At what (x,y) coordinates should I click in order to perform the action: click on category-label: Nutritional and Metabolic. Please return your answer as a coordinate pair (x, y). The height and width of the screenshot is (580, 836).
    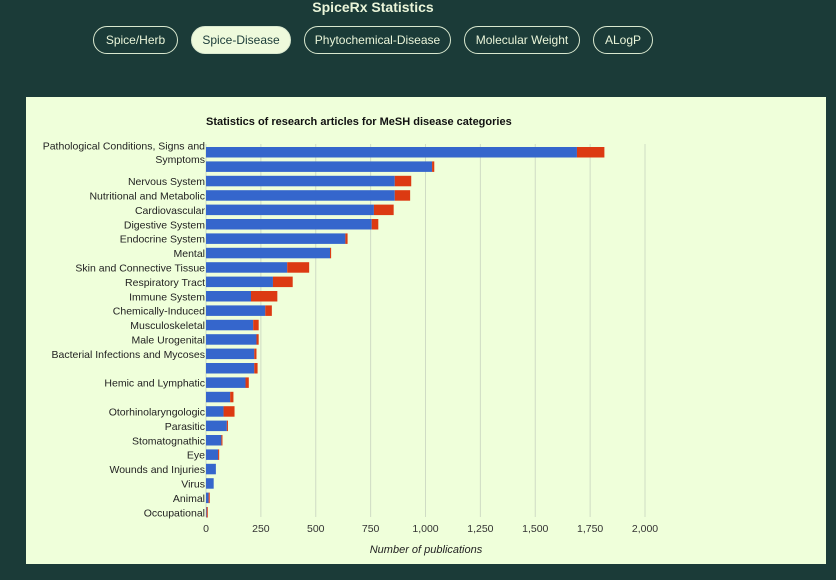
    Looking at the image, I should click on (147, 196).